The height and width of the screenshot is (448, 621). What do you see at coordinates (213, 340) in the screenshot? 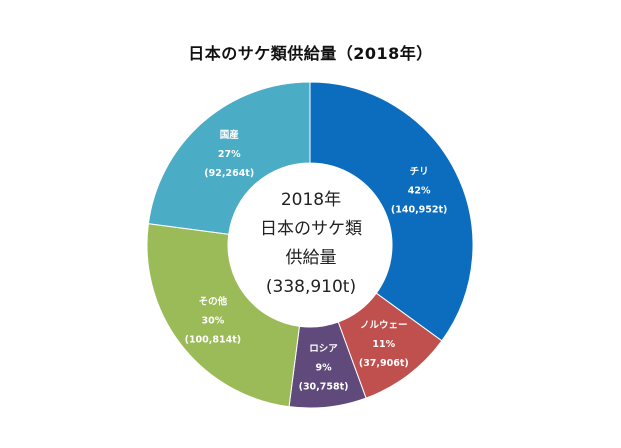
I see `slice-label-amount: (100,814t)` at bounding box center [213, 340].